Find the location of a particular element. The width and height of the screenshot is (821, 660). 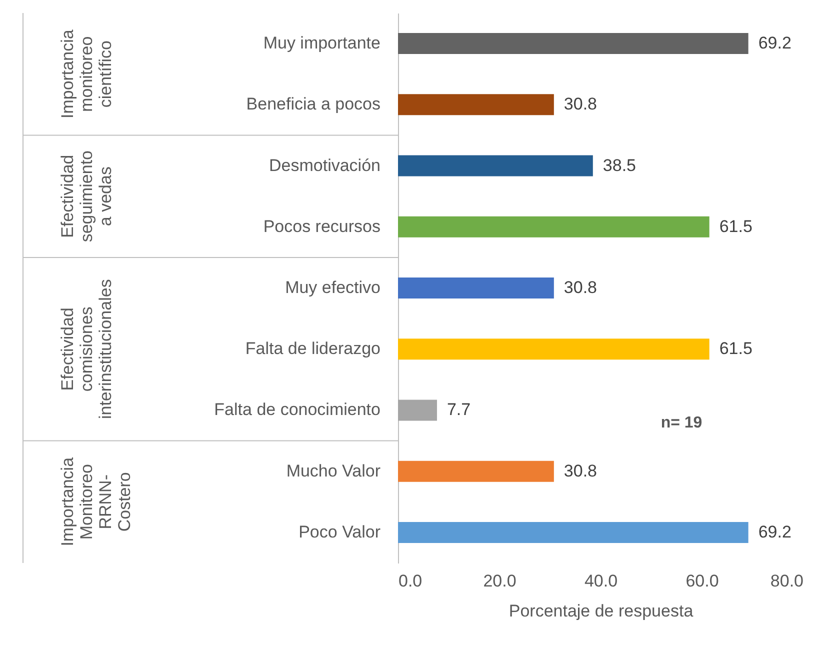

x-tick-label: 80.0 is located at coordinates (787, 581).